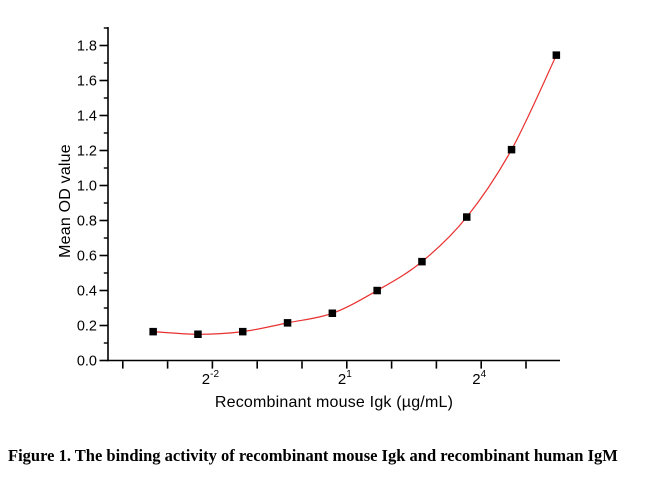 This screenshot has height=483, width=647. Describe the element at coordinates (479, 378) in the screenshot. I see `x-tick-label: 24` at that location.